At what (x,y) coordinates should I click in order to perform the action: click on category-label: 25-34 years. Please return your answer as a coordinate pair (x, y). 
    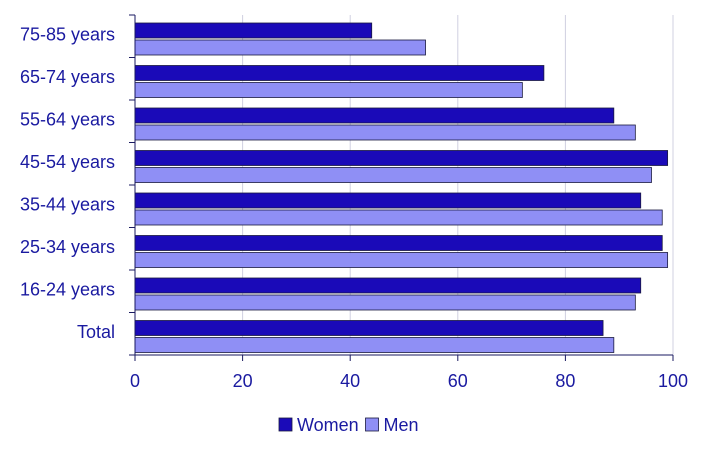
    Looking at the image, I should click on (67, 247).